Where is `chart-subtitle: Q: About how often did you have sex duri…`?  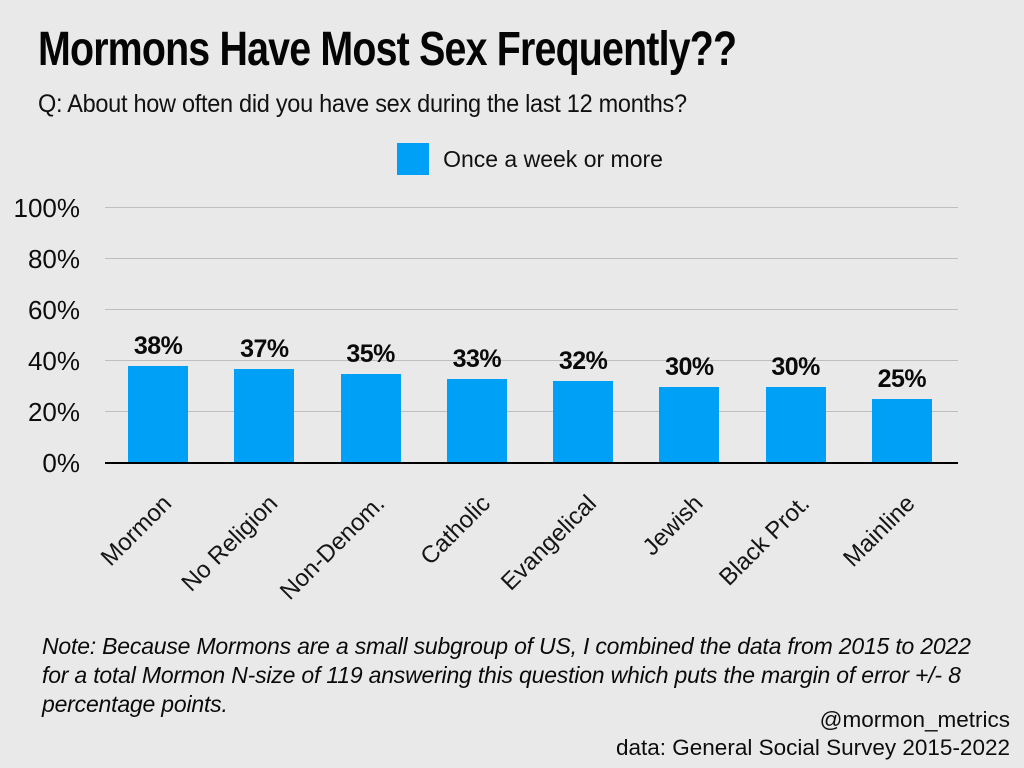 chart-subtitle: Q: About how often did you have sex duri… is located at coordinates (362, 104).